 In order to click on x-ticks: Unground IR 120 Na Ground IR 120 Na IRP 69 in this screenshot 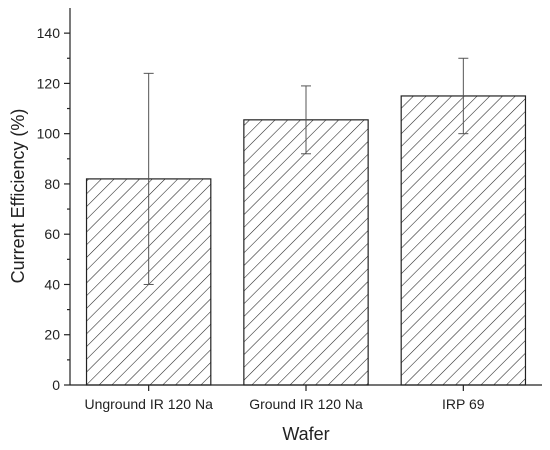, I will do `click(284, 398)`.